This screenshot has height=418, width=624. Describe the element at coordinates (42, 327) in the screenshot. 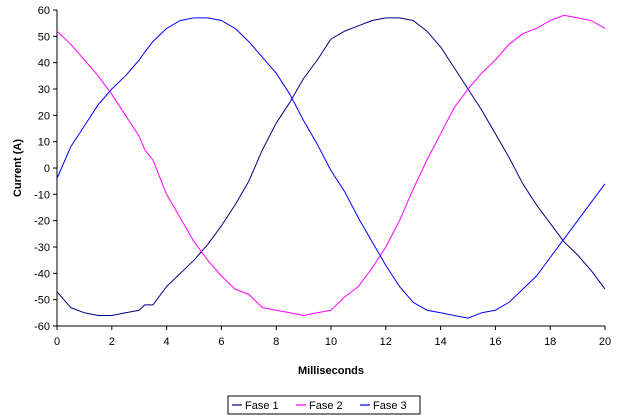

I see `y-tick-label: -60` at that location.